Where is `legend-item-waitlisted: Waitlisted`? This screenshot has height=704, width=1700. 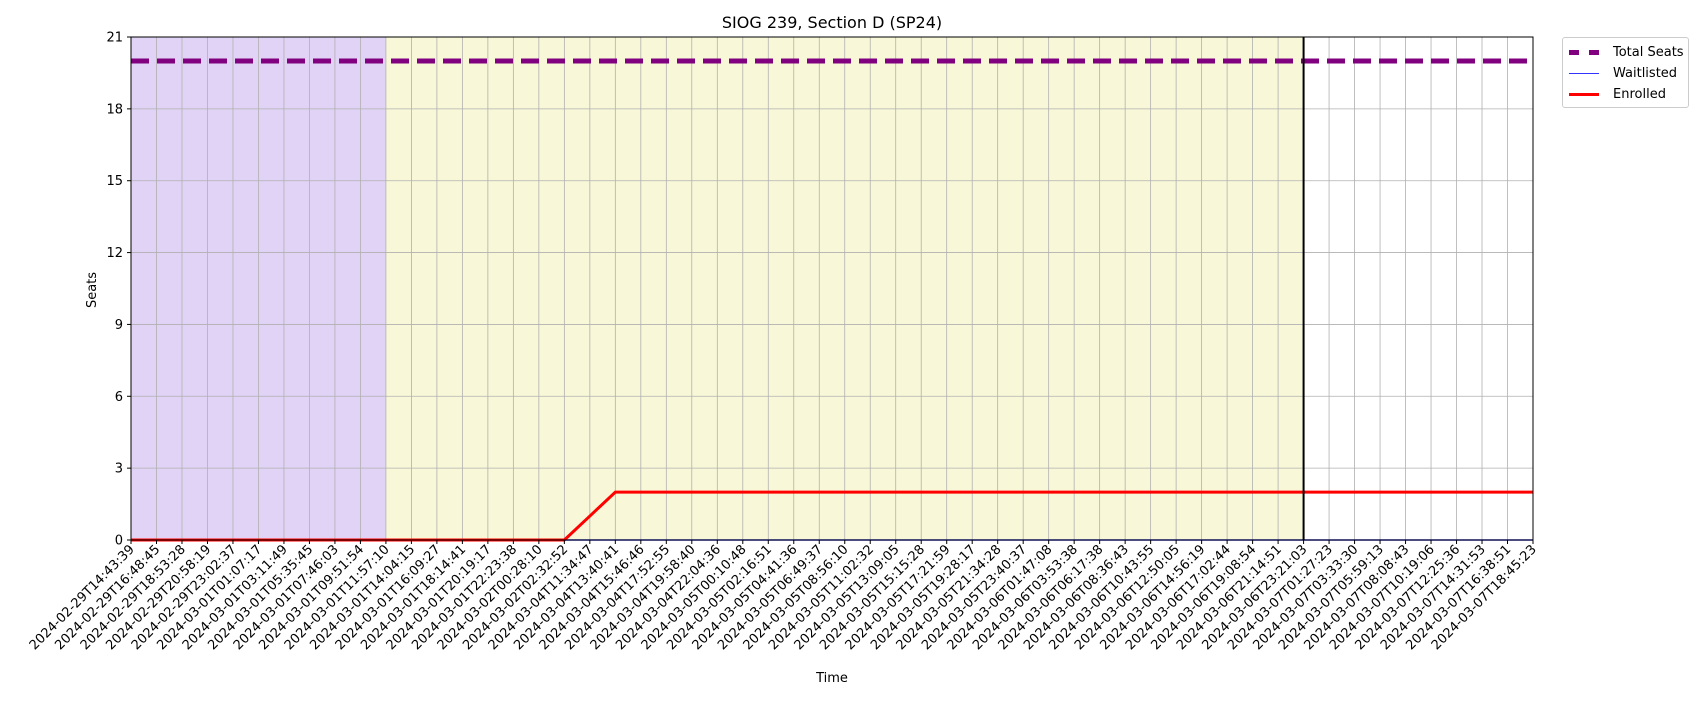
legend-item-waitlisted: Waitlisted is located at coordinates (1623, 73).